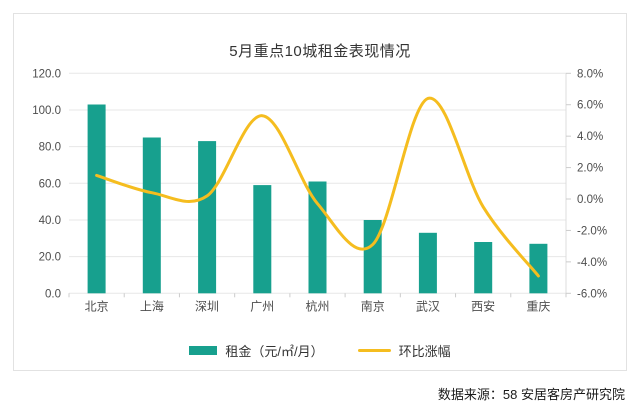  Describe the element at coordinates (428, 306) in the screenshot. I see `x-axis-label: 武汉` at that location.